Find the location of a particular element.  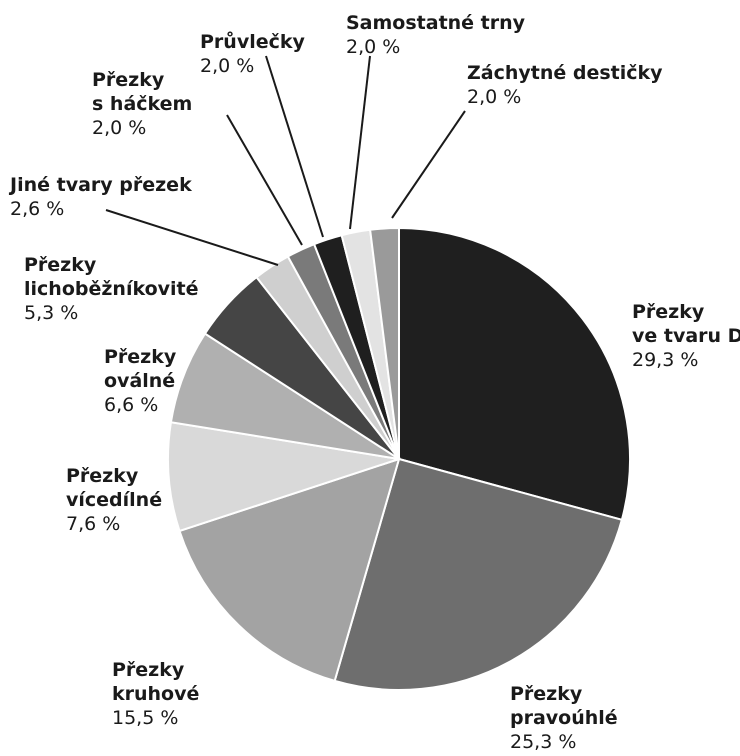

slice-label-value: 2,6 % is located at coordinates (37, 209).